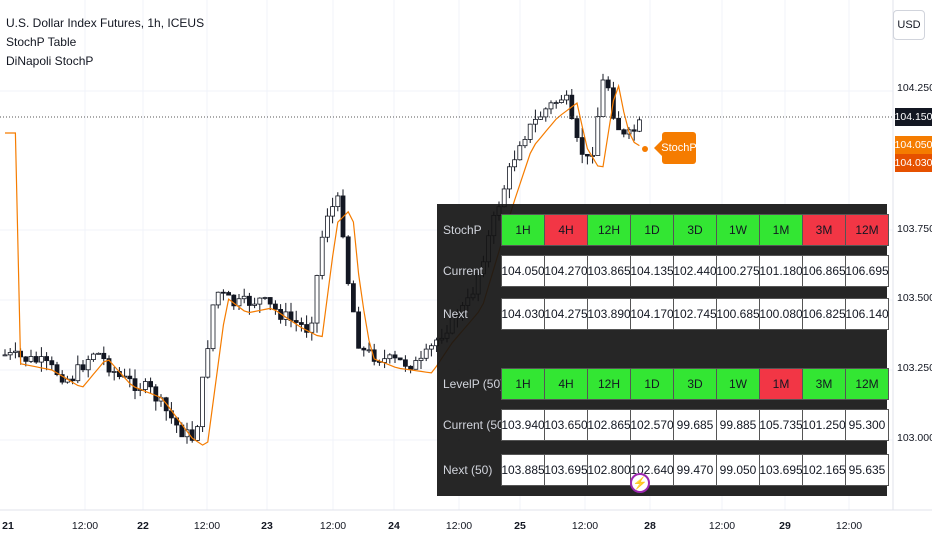  What do you see at coordinates (609, 230) in the screenshot?
I see `stochp-timeframe-cell: 12H` at bounding box center [609, 230].